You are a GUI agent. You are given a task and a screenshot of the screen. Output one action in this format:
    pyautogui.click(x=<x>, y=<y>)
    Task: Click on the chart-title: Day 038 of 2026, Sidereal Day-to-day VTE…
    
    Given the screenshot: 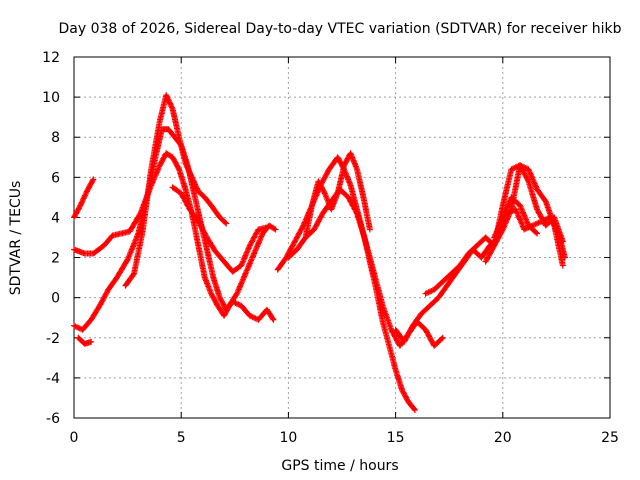 What is the action you would take?
    pyautogui.click(x=340, y=29)
    